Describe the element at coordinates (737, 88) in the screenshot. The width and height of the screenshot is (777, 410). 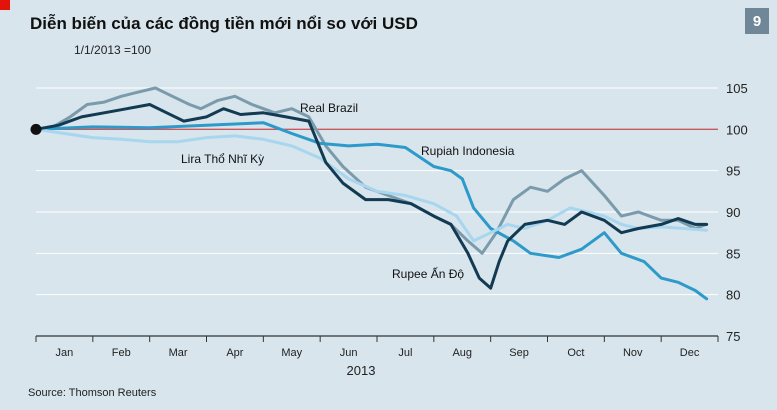
I see `y-tick-label: 105` at that location.